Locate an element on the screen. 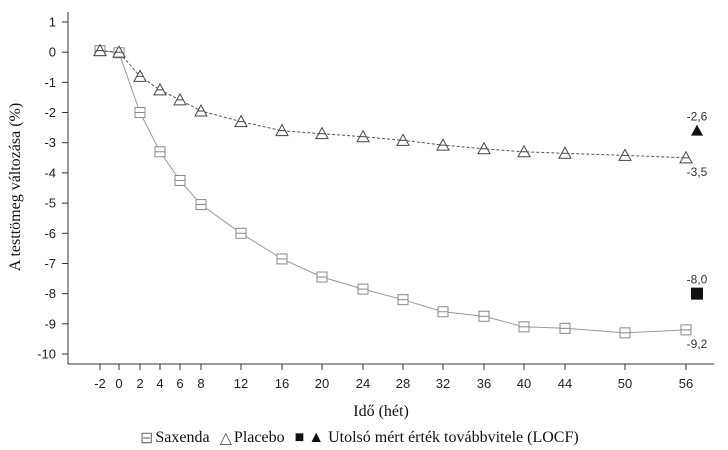  y-tick-label: 1 is located at coordinates (52, 22).